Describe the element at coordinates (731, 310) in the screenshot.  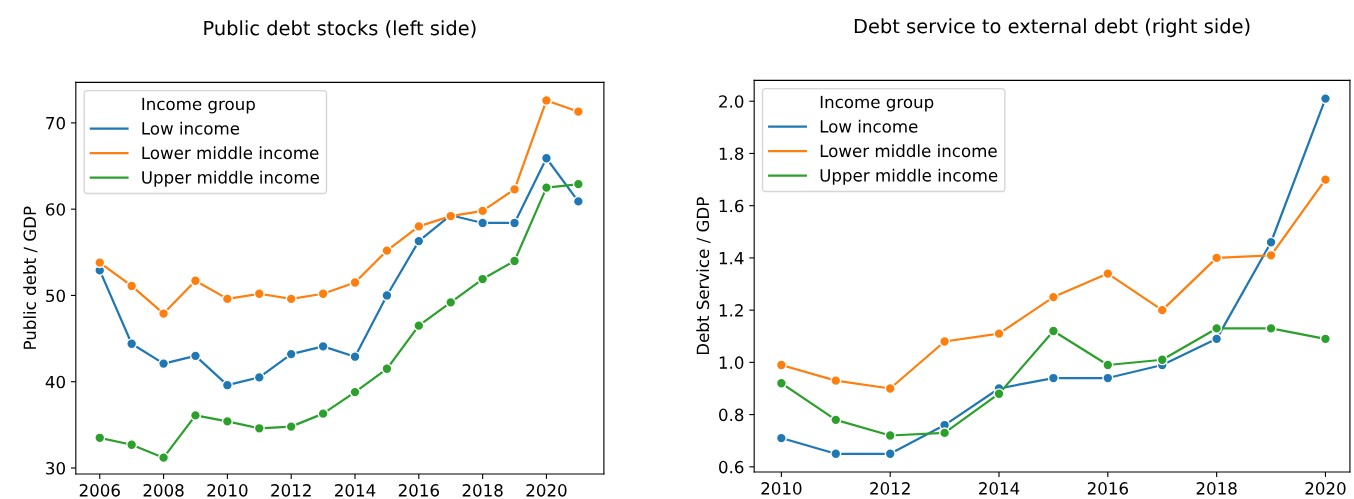
I see `y-tick-label: 1.2` at that location.